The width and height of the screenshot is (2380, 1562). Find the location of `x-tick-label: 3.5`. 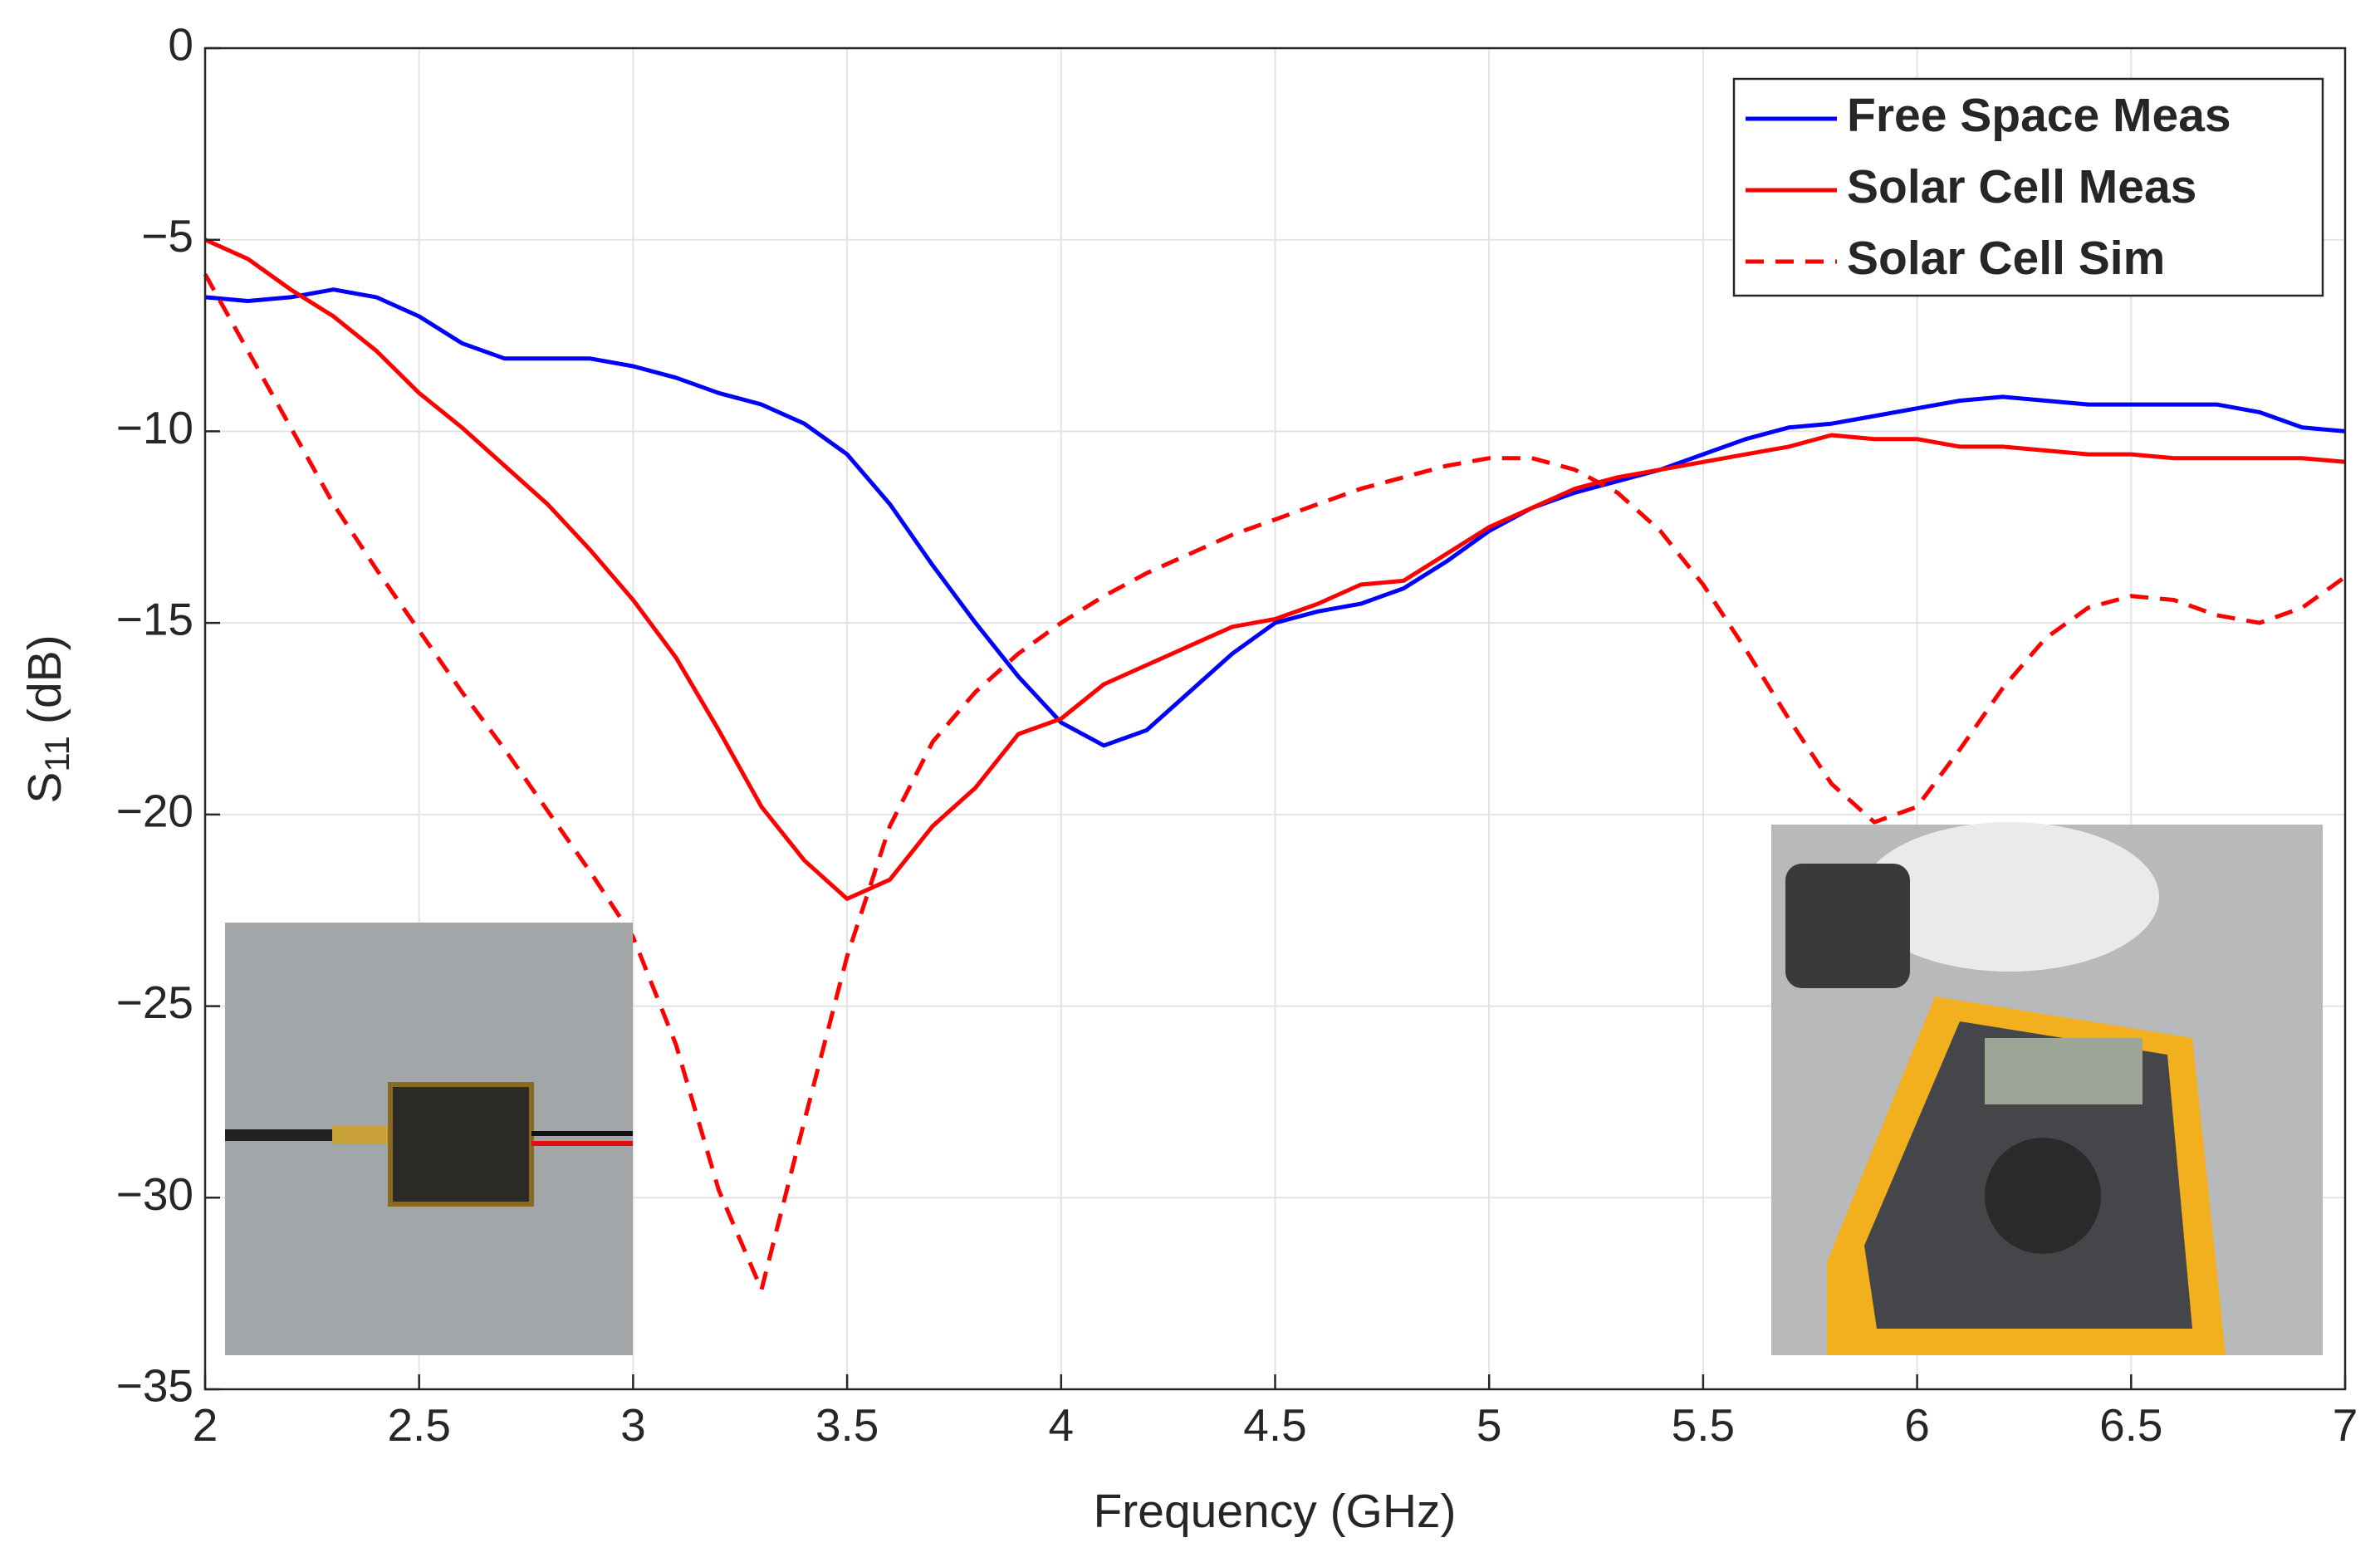

x-tick-label: 3.5 is located at coordinates (847, 1425).